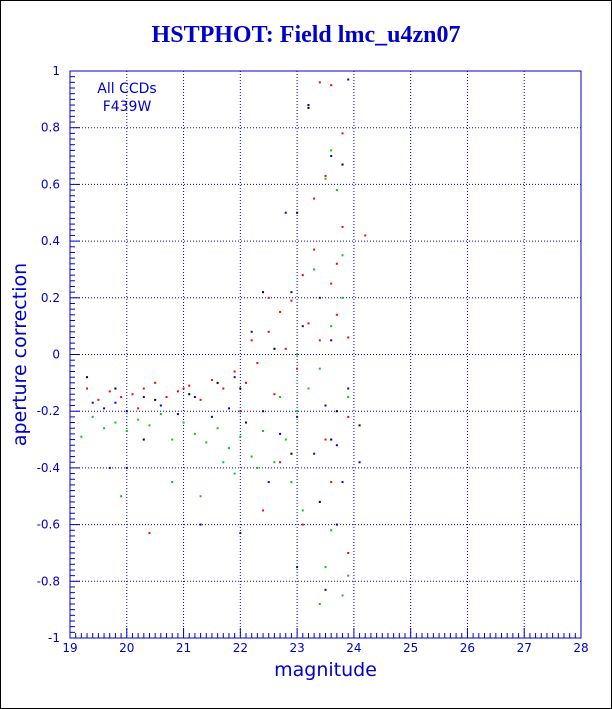  What do you see at coordinates (127, 107) in the screenshot?
I see `annotation-line-2: F439W` at bounding box center [127, 107].